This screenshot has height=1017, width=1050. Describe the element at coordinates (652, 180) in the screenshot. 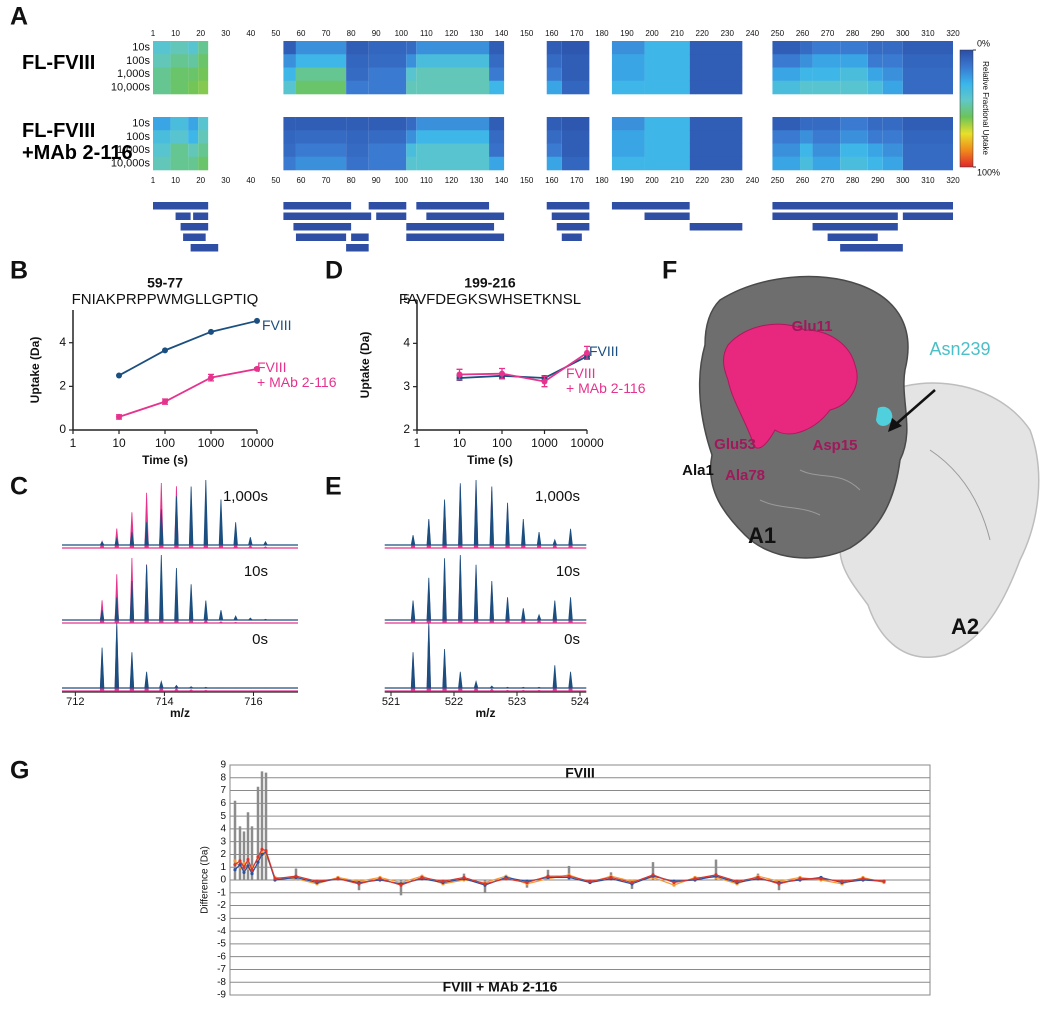

I see `residue-tick-label: 200` at that location.